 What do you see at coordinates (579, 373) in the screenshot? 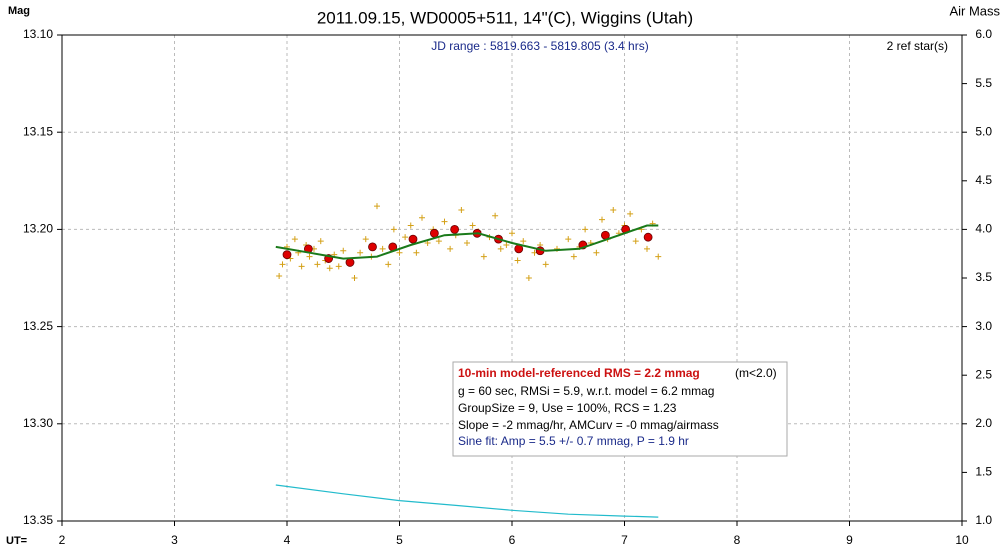
I see `info-line: 10-min model-referenced RMS = 2.2 mmag` at bounding box center [579, 373].